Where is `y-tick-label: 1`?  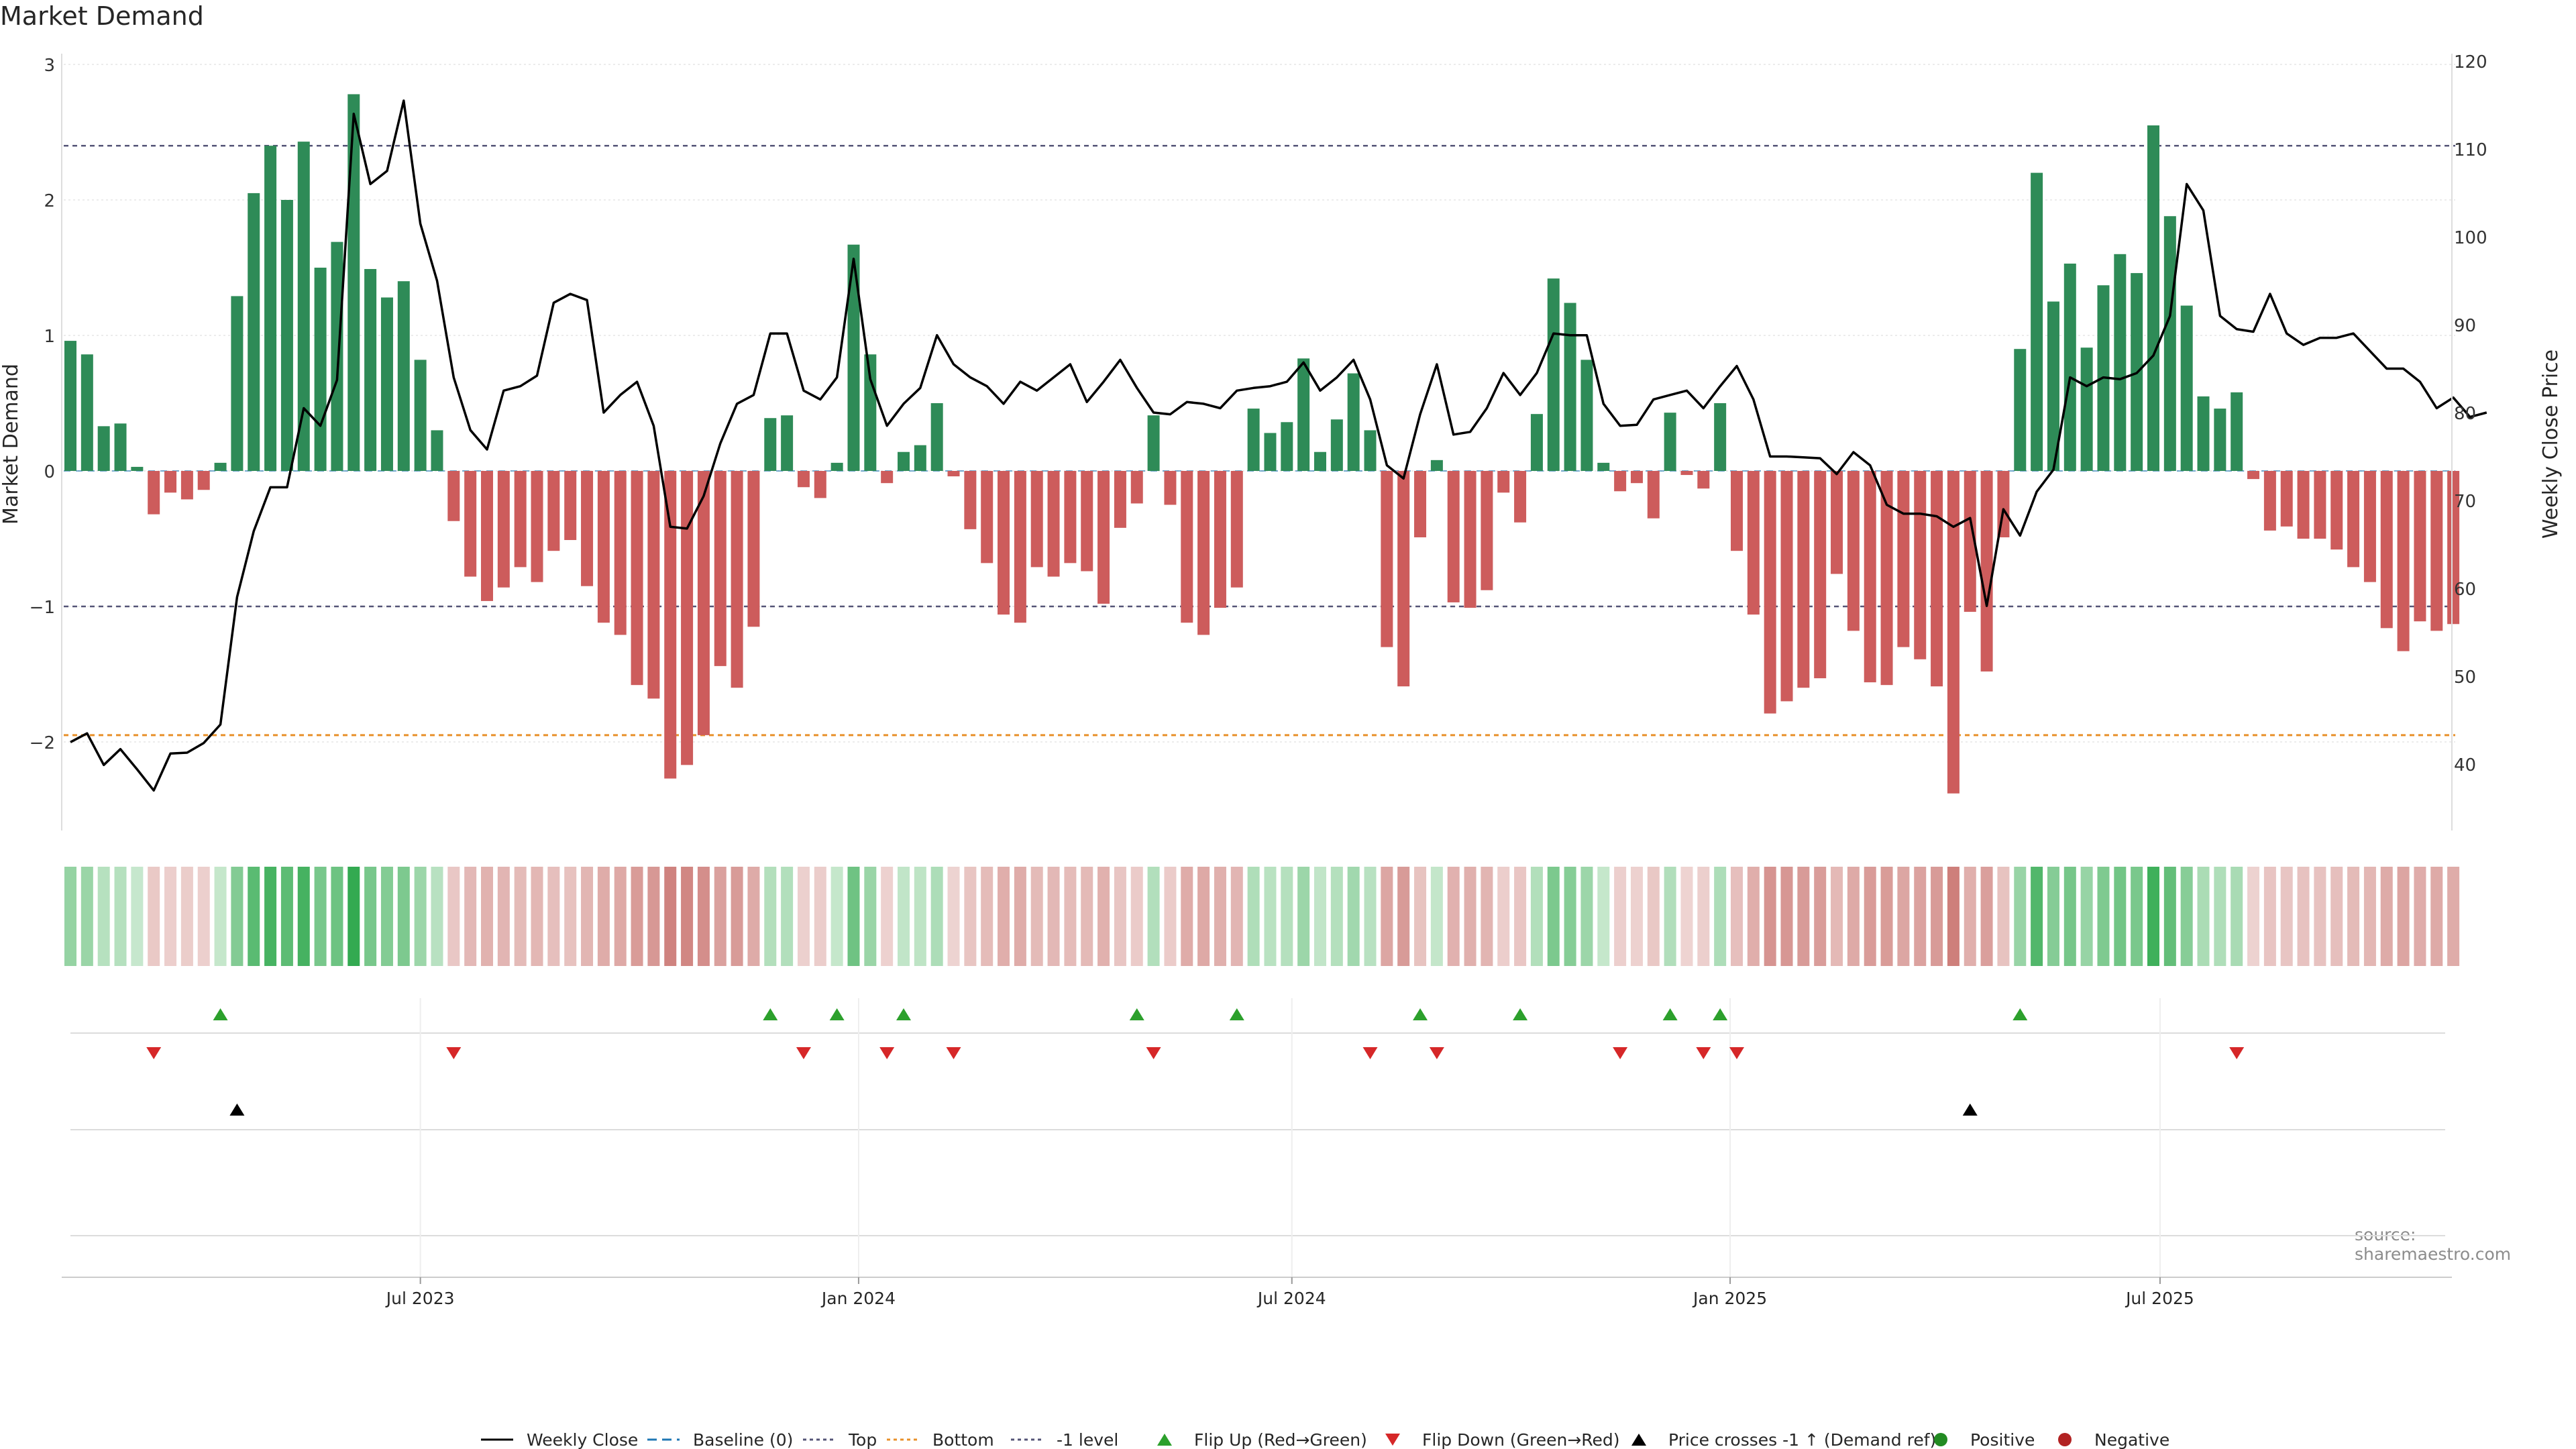 y-tick-label: 1 is located at coordinates (49, 337).